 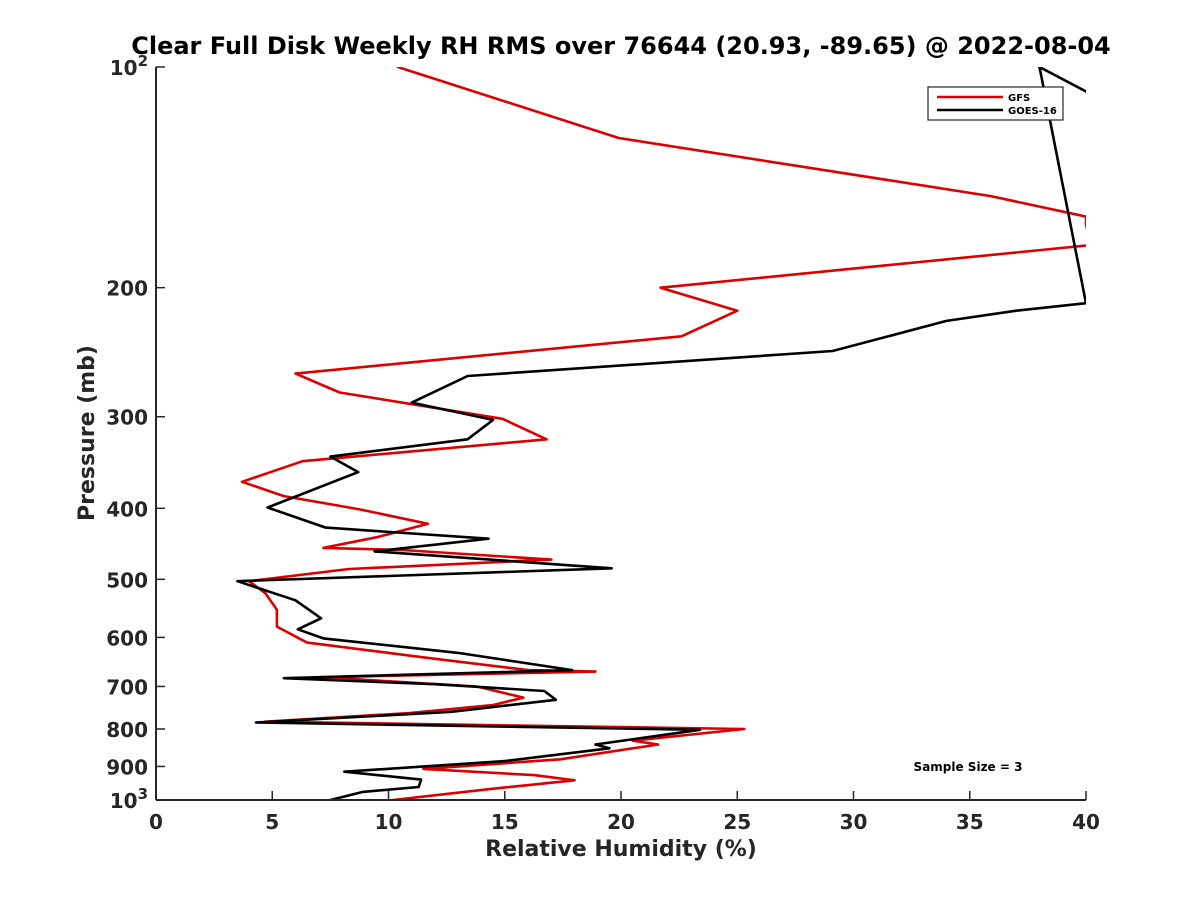 I want to click on x-tick-label: 0, so click(x=156, y=822).